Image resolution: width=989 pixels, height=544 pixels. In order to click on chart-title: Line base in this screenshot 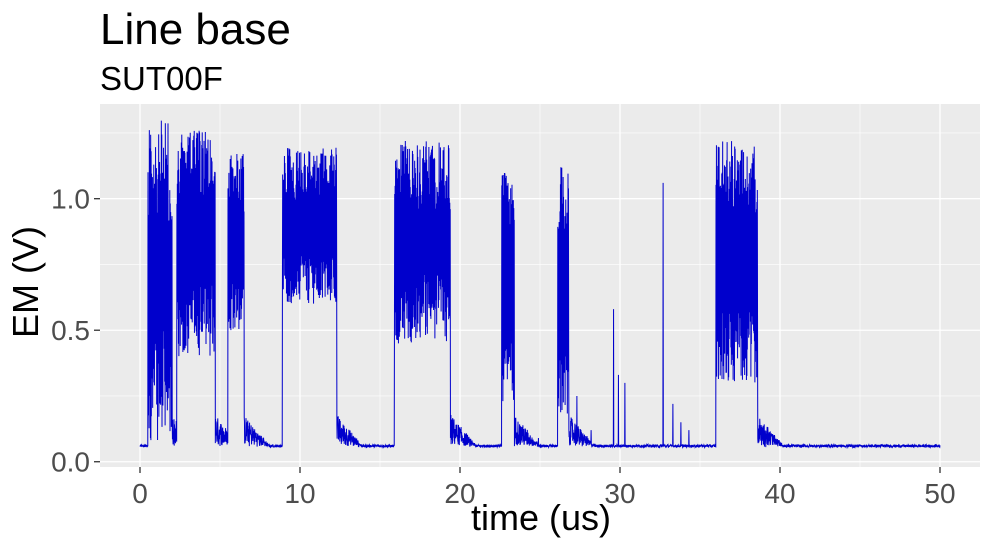, I will do `click(195, 29)`.